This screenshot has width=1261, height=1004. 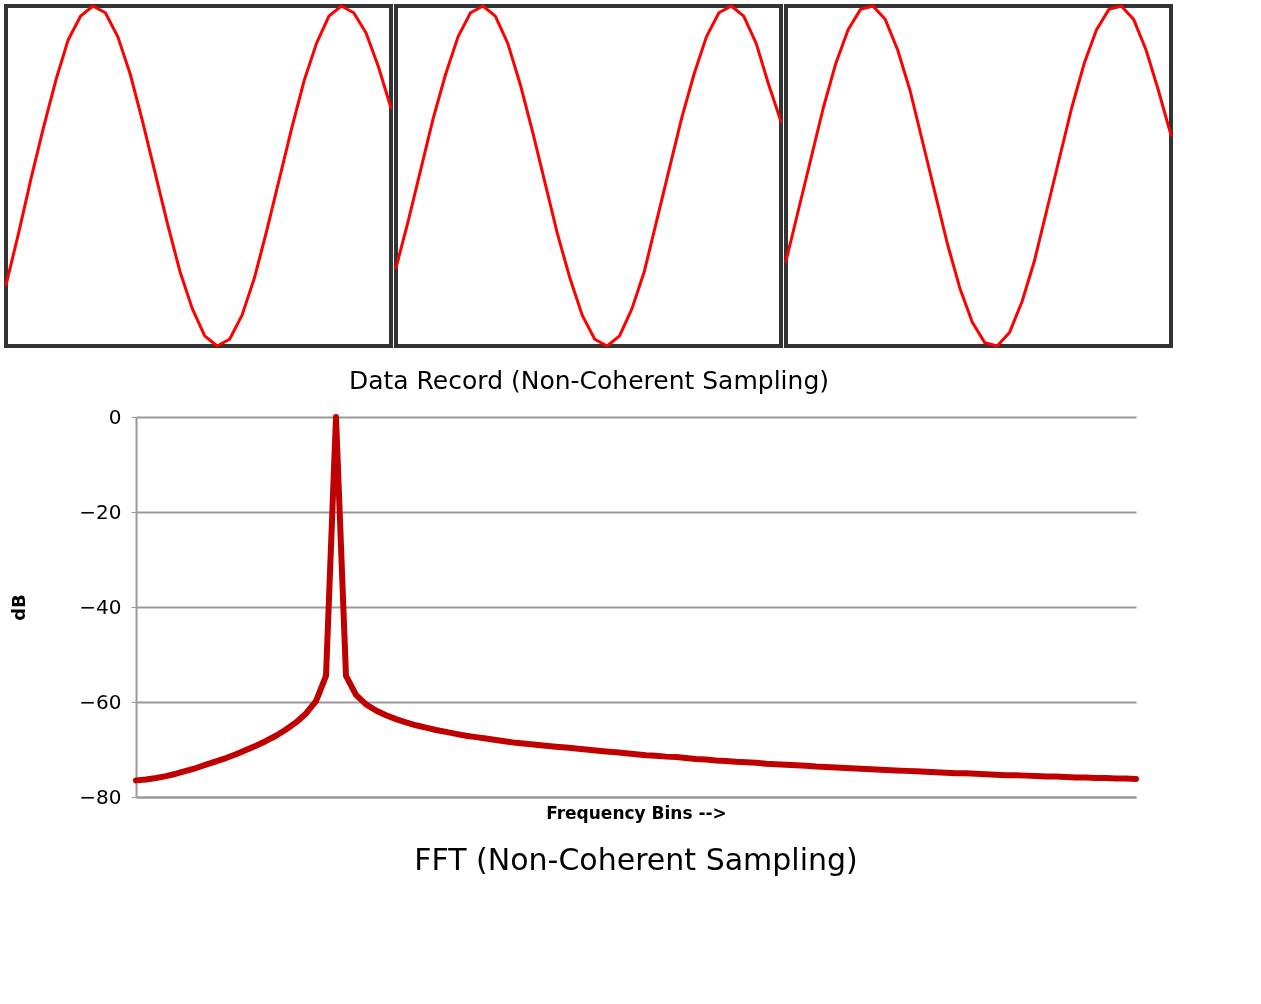 I want to click on x-axis-title: Frequency Bins -->, so click(x=636, y=812).